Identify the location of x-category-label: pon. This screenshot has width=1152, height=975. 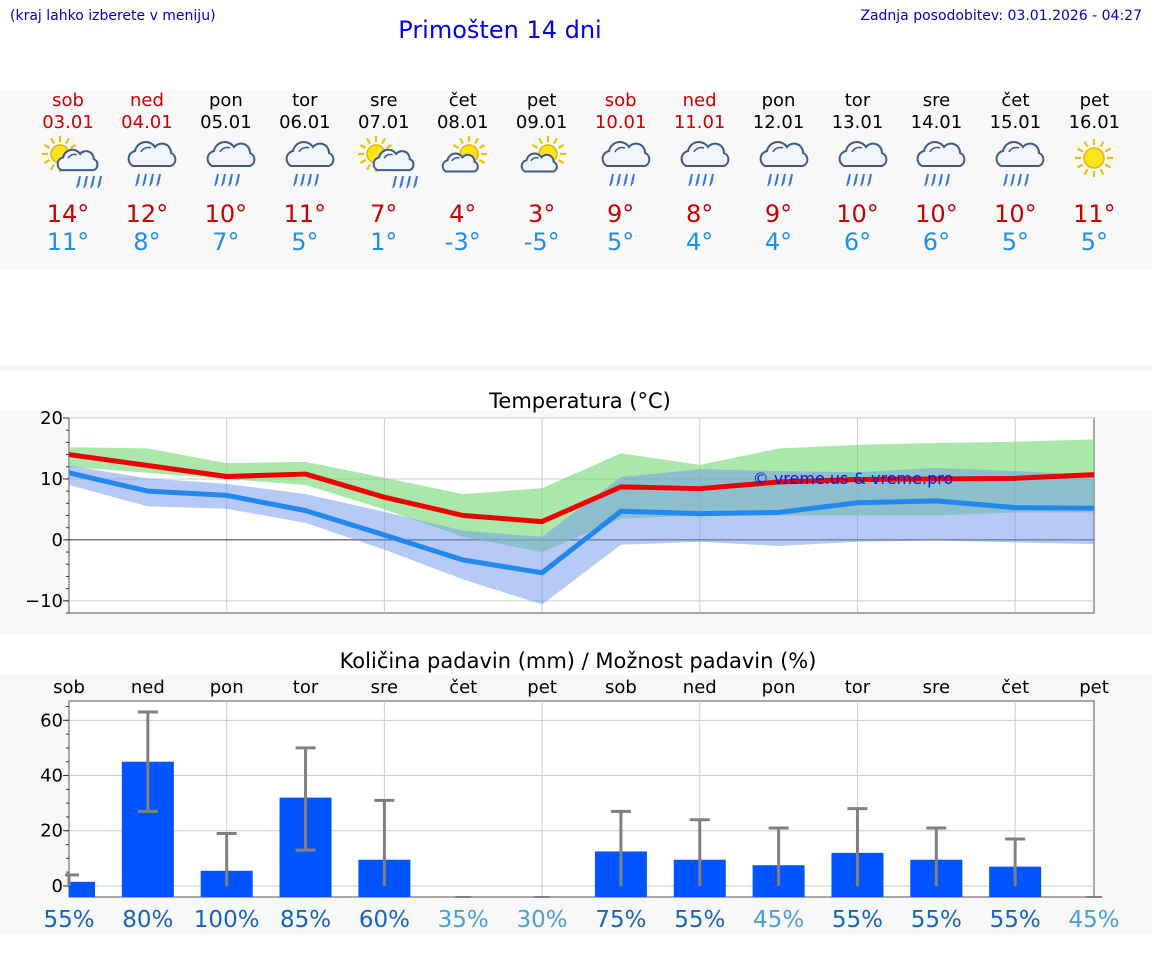
(779, 687).